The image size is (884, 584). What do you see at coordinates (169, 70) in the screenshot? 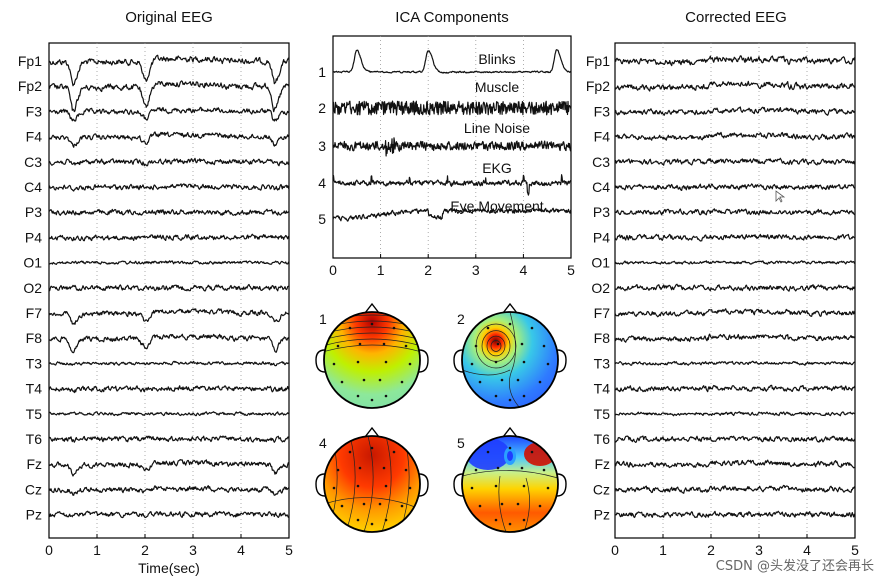
I see `trace-fp1` at bounding box center [169, 70].